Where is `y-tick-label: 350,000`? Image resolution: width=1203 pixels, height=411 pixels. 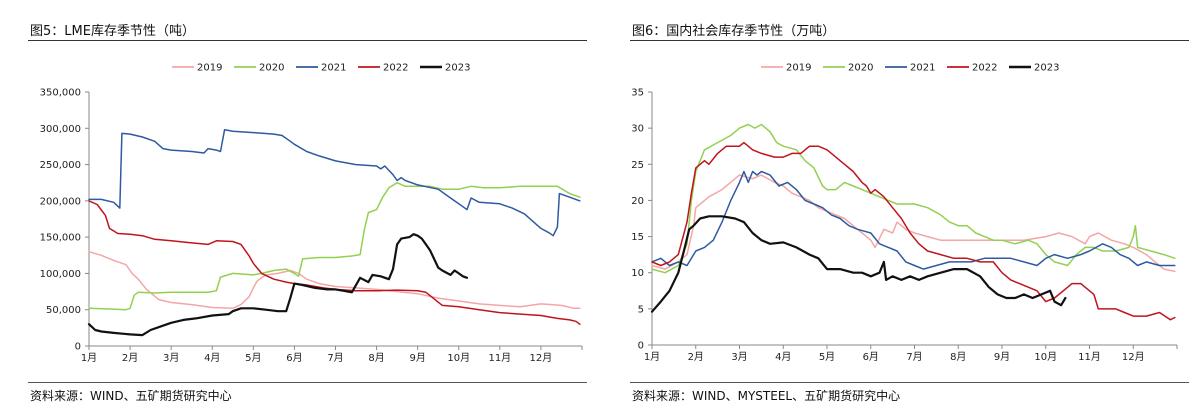 y-tick-label: 350,000 is located at coordinates (60, 93).